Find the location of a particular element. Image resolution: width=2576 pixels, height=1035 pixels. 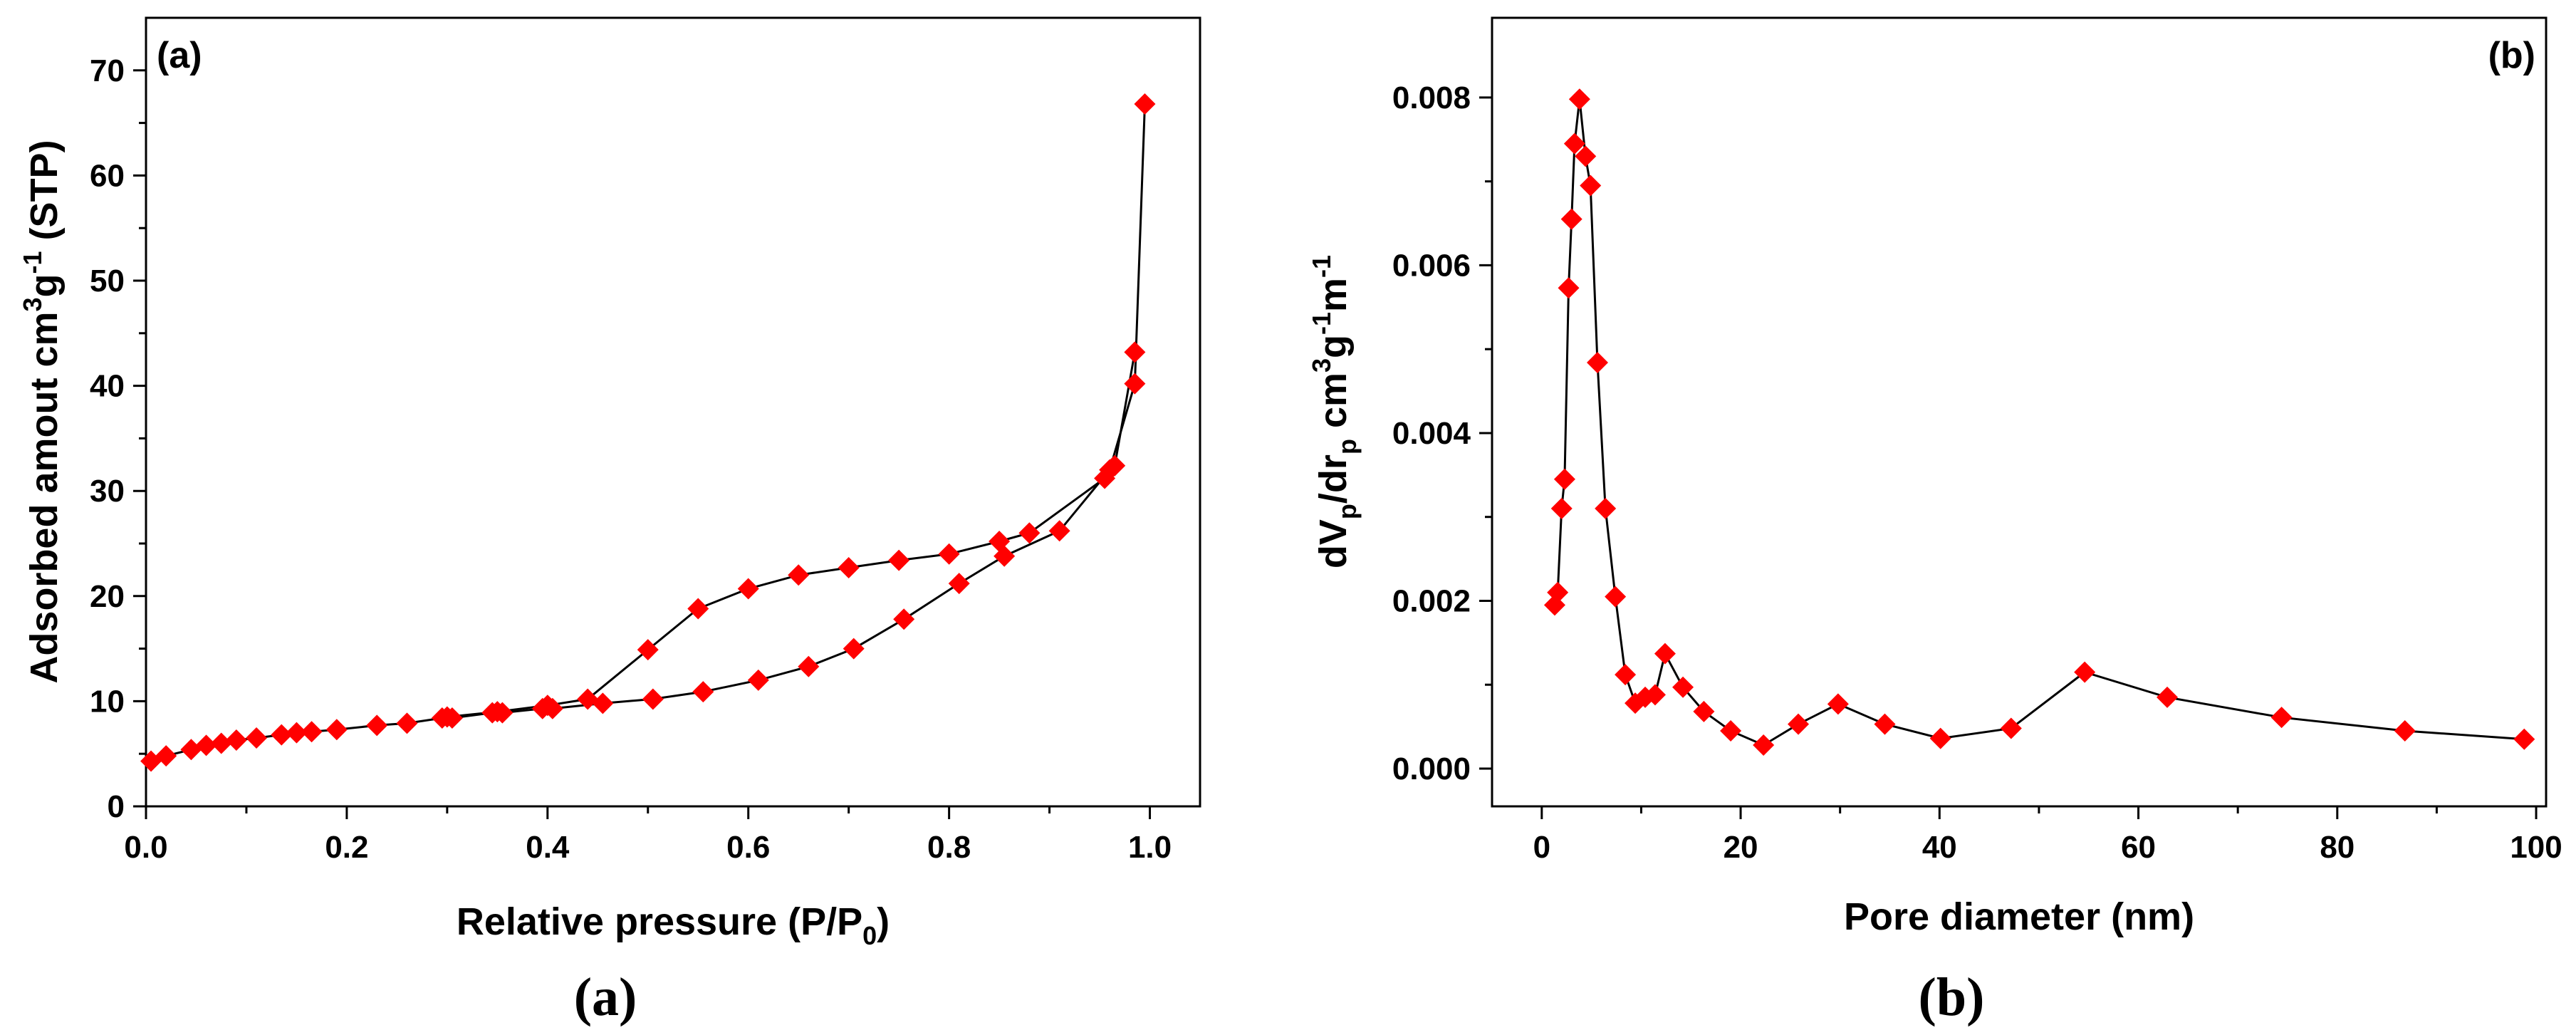

x-tick-label: 60 is located at coordinates (2138, 848).